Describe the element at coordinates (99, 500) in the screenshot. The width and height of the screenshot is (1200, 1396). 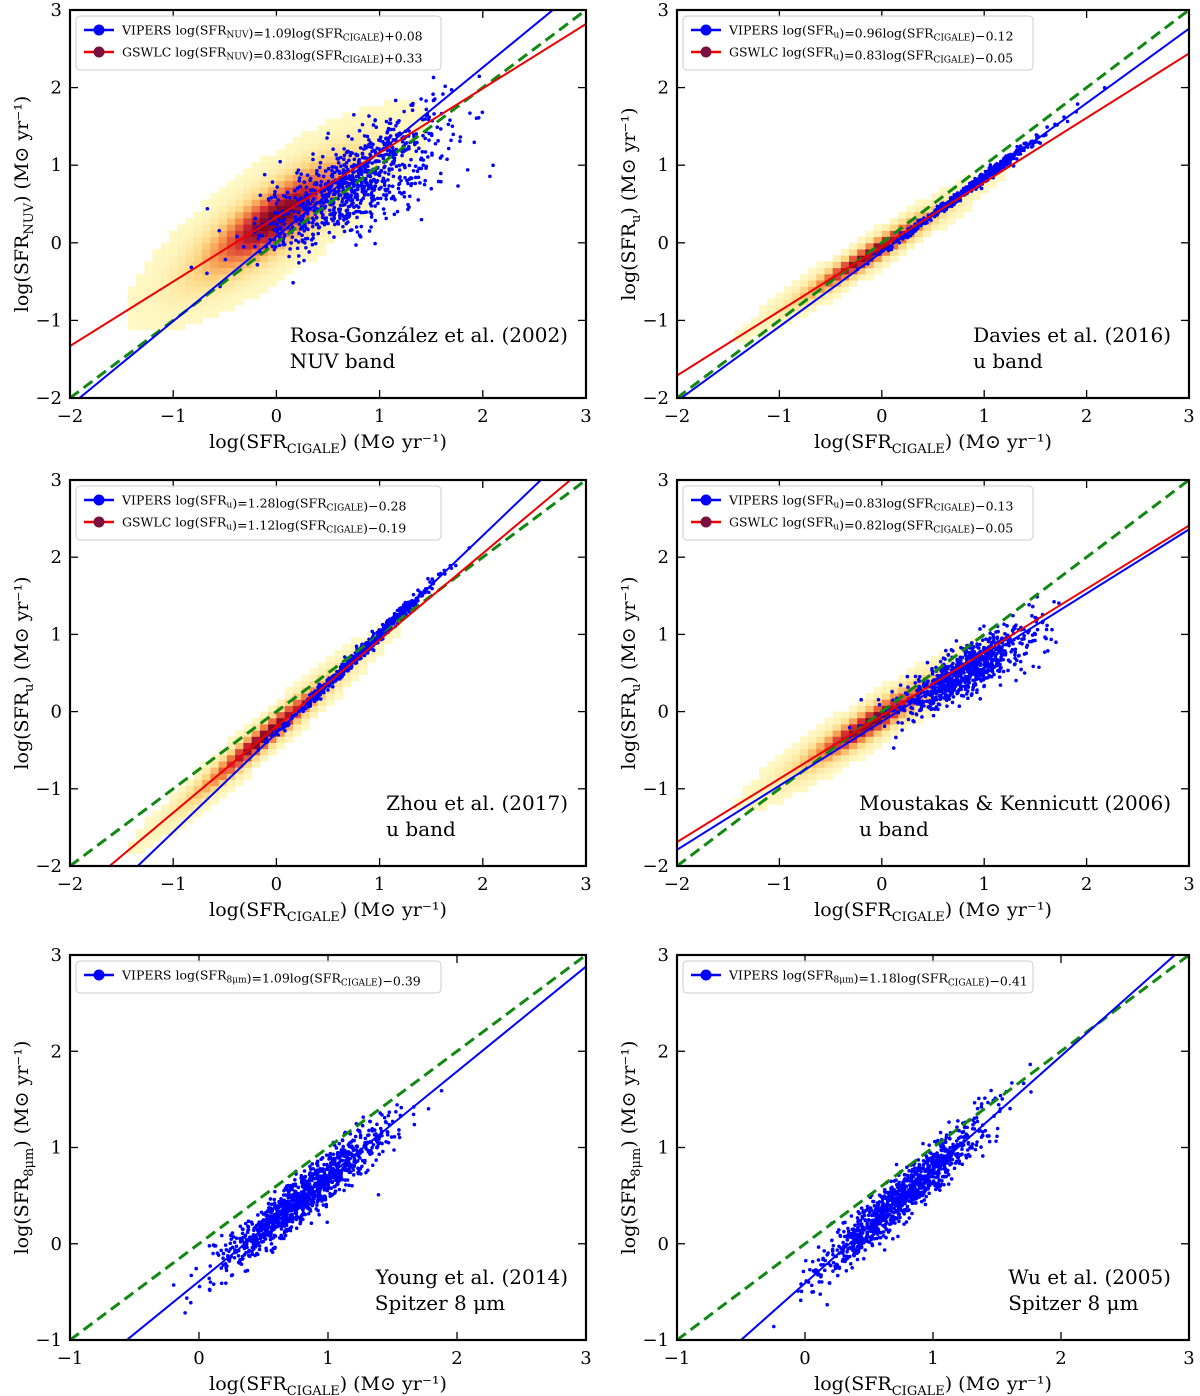
I see `legend-marker` at that location.